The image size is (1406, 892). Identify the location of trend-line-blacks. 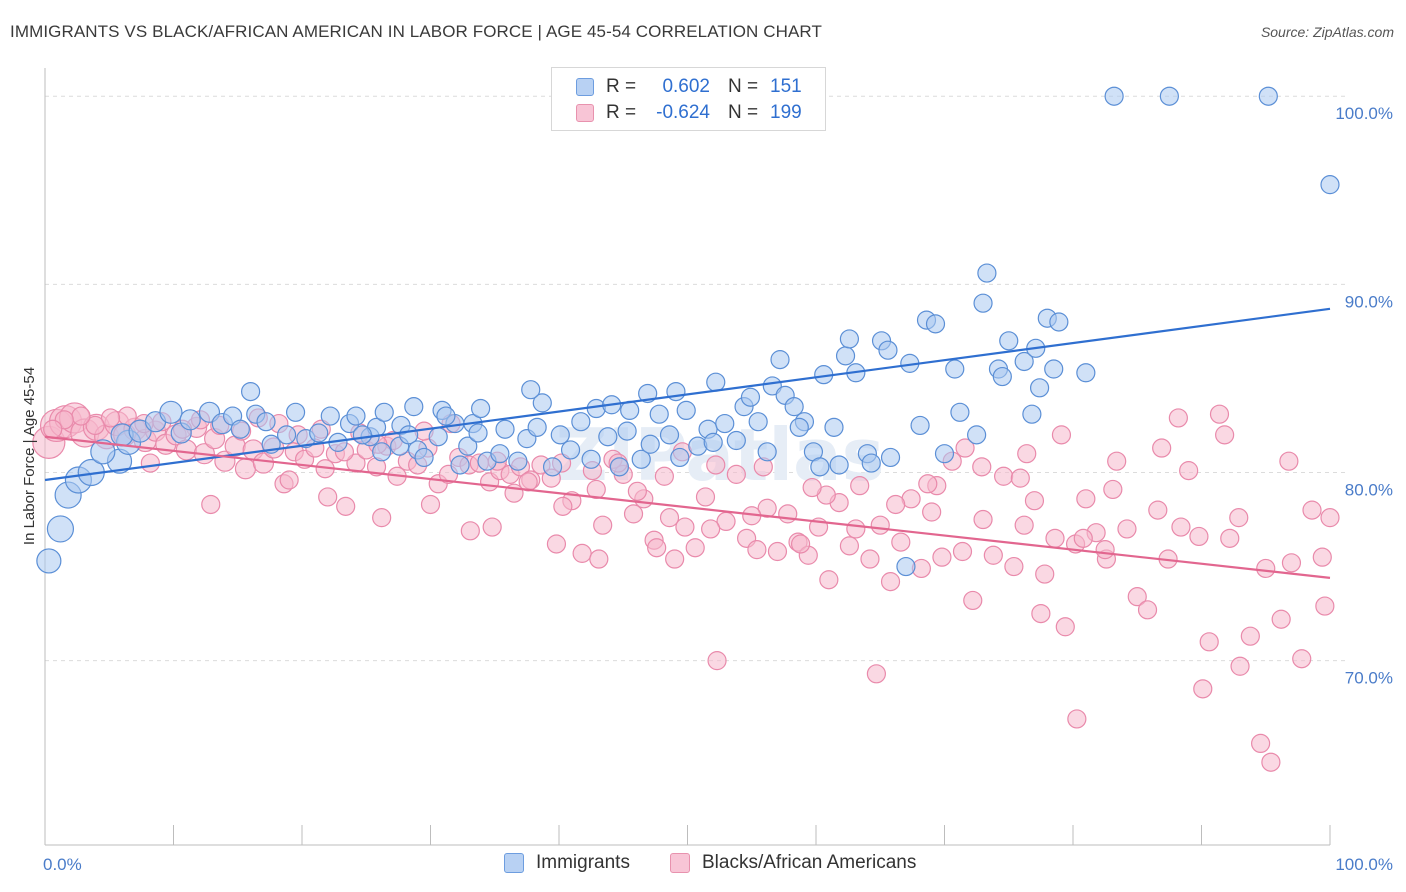
(687, 507).